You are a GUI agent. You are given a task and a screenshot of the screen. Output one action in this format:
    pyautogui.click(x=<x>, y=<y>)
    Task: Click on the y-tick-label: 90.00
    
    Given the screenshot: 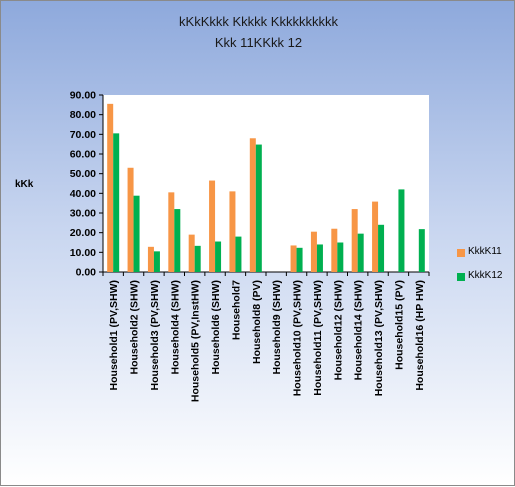 What is the action you would take?
    pyautogui.click(x=83, y=96)
    